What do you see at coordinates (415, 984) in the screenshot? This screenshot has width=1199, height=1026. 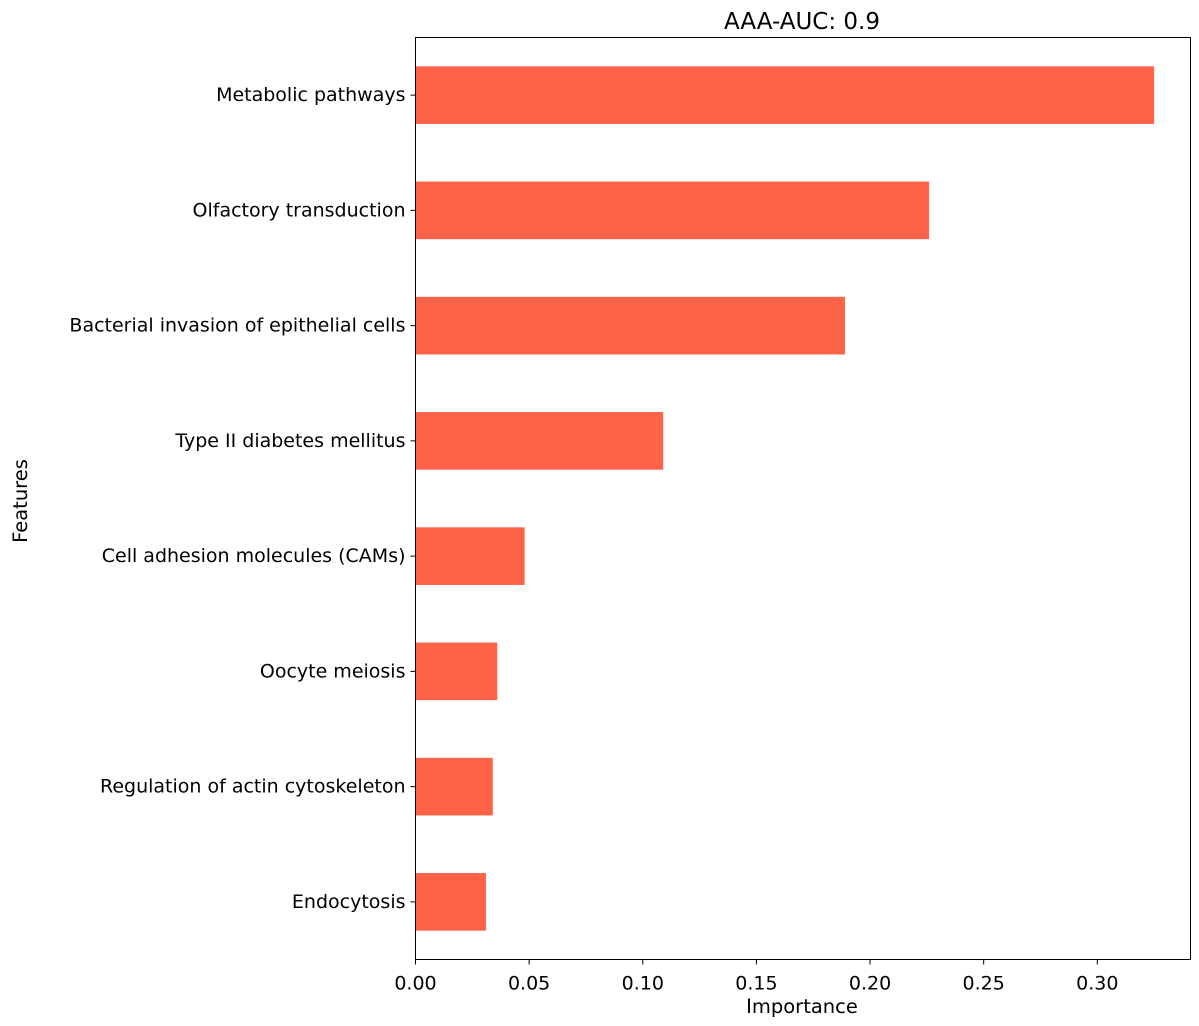 I see `x-tick-label-0: 0.00` at bounding box center [415, 984].